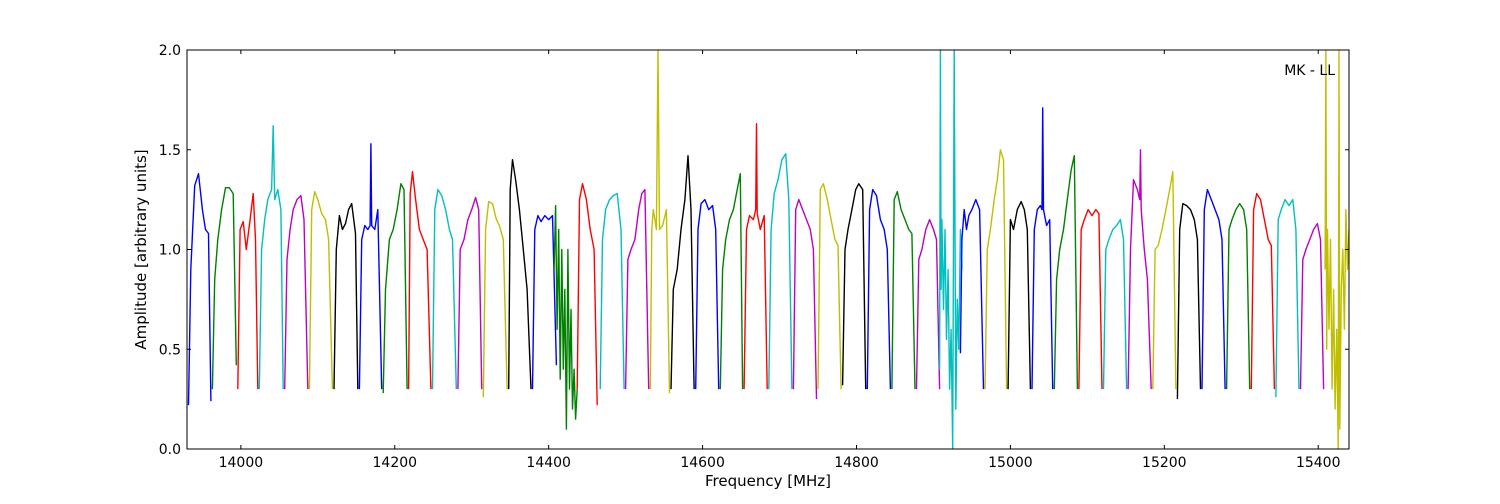  What do you see at coordinates (768, 481) in the screenshot?
I see `x-axis-label: Frequency [MHz]` at bounding box center [768, 481].